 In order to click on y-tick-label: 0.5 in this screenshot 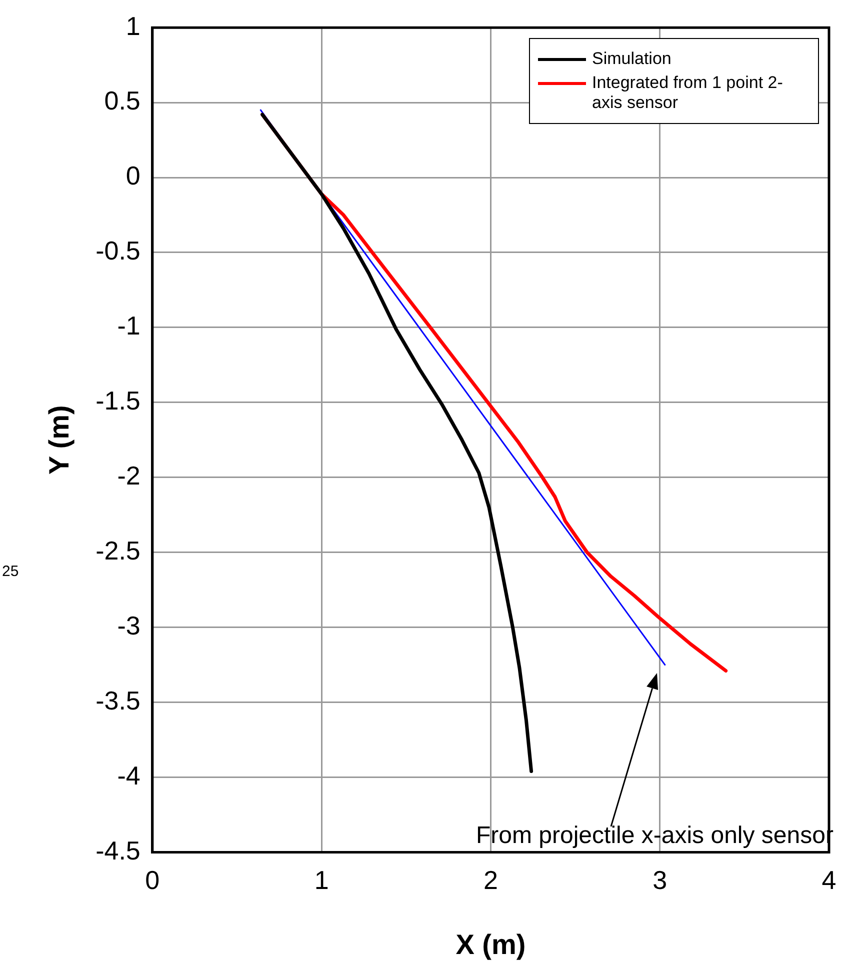, I will do `click(122, 101)`.